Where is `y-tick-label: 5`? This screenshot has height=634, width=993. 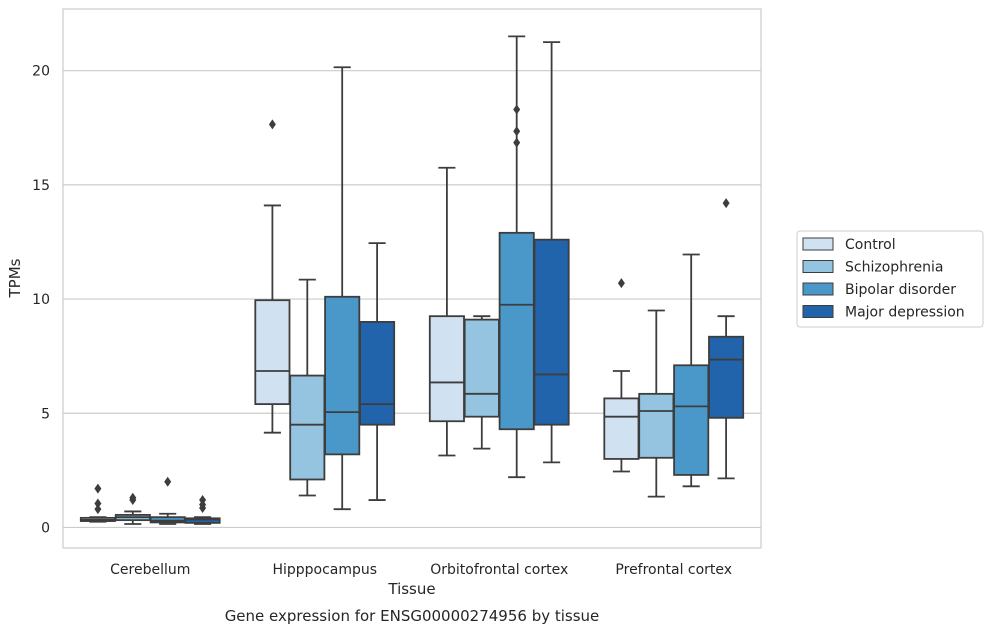
y-tick-label: 5 is located at coordinates (45, 414).